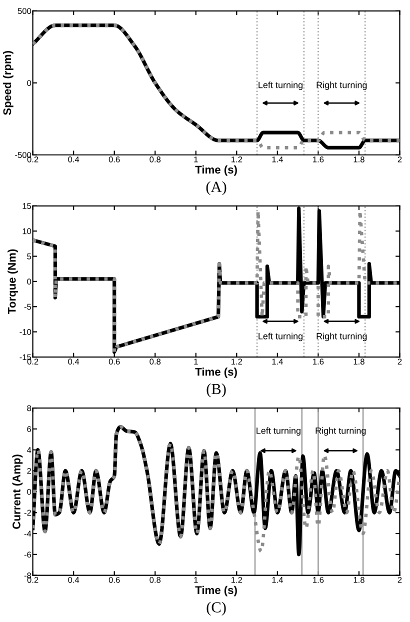 The height and width of the screenshot is (622, 410). What do you see at coordinates (27, 231) in the screenshot?
I see `y-tick-label: 10` at bounding box center [27, 231].